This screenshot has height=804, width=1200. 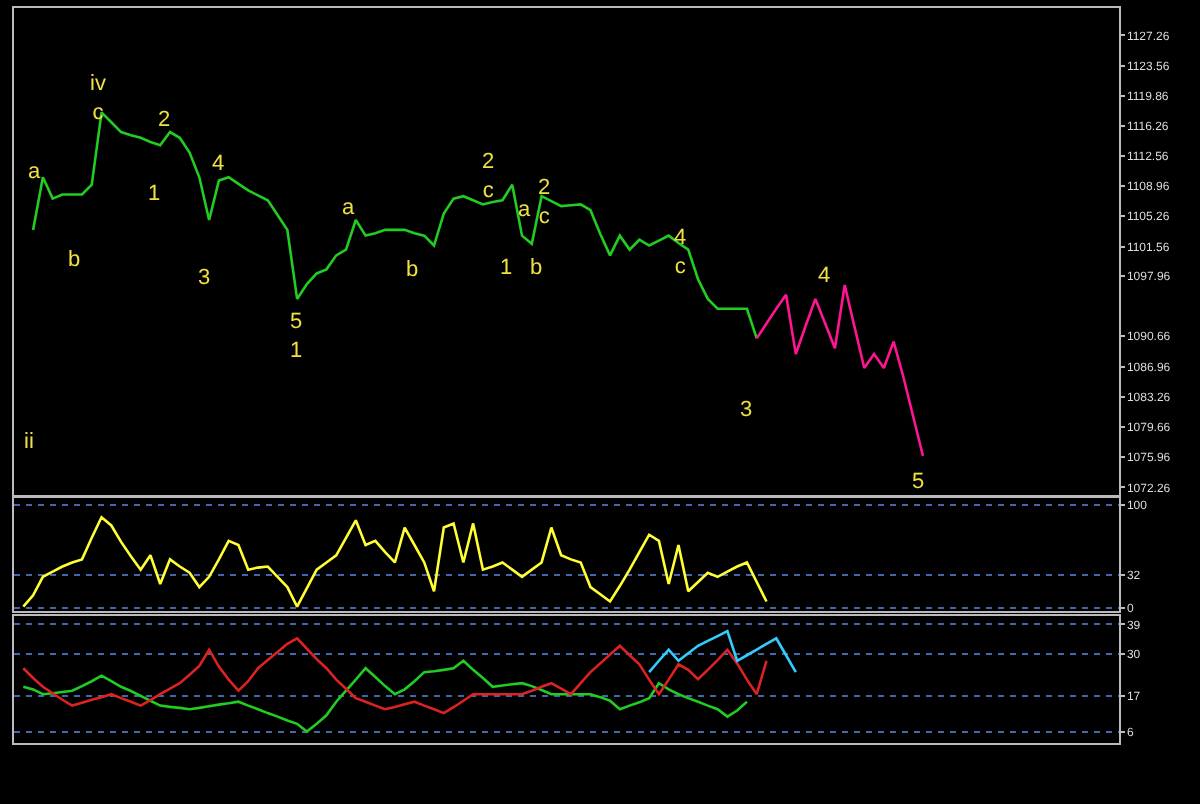 I want to click on annotation: 5, so click(x=918, y=482).